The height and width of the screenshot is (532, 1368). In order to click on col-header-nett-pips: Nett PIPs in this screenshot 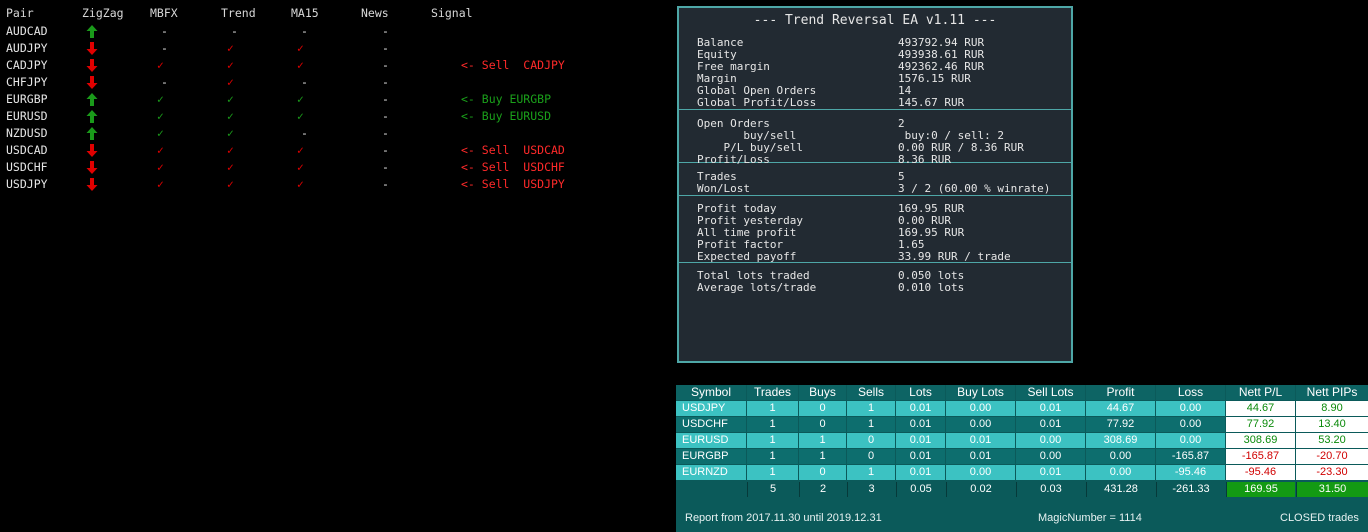, I will do `click(1332, 392)`.